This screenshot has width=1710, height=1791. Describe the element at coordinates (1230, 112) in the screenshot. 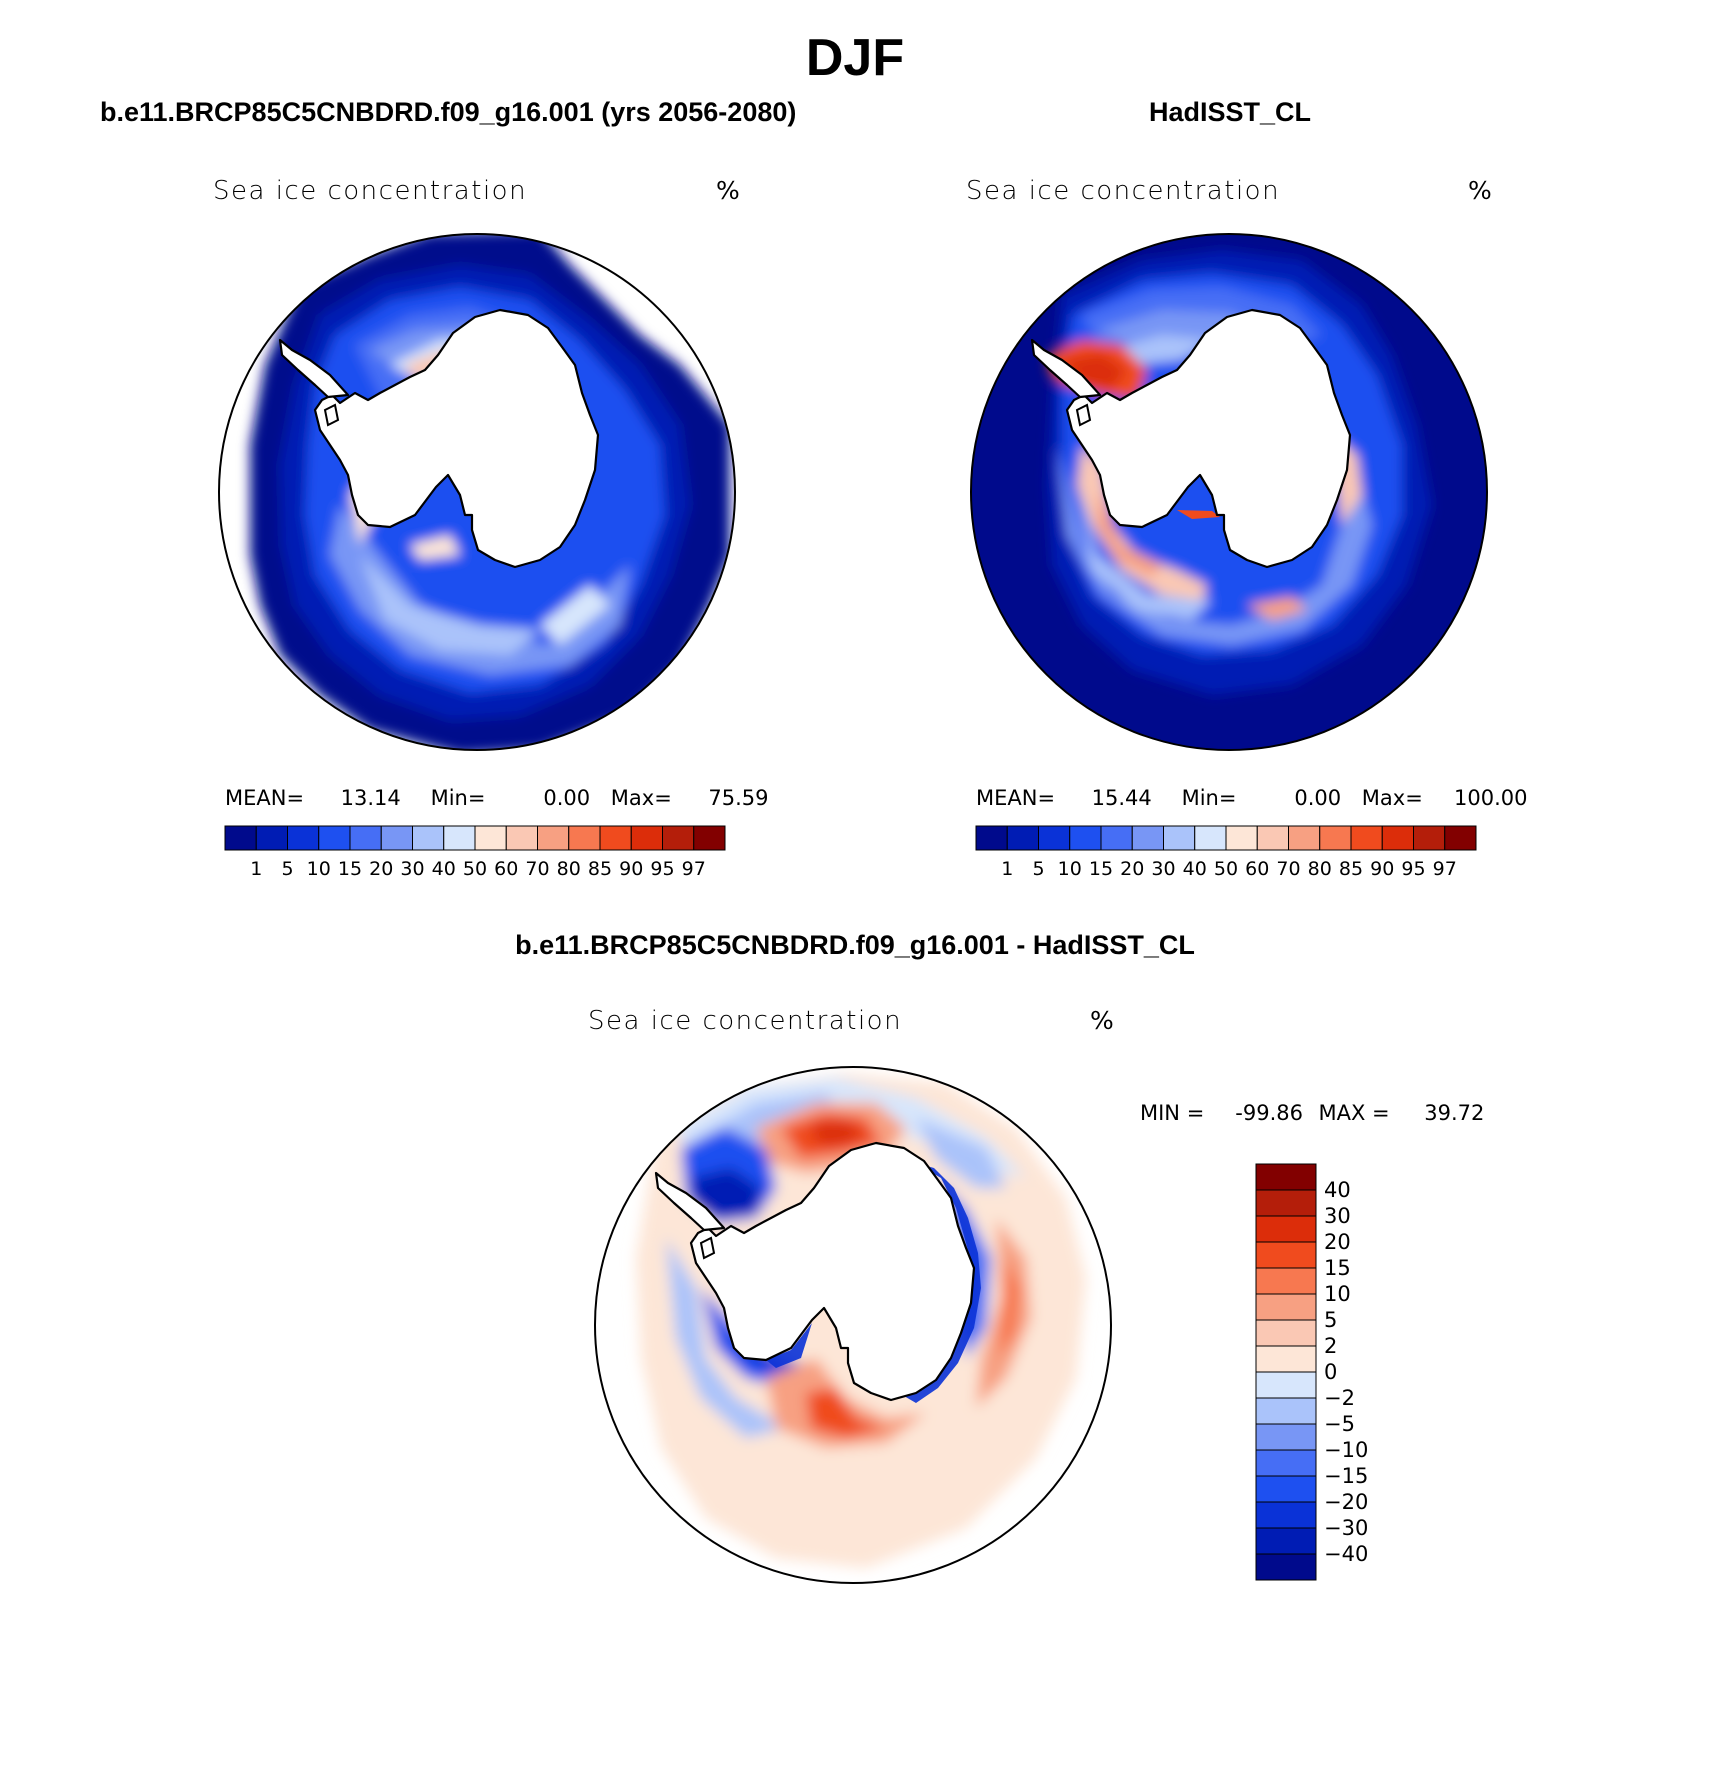

I see `panel2-title: HadISST_CL` at that location.